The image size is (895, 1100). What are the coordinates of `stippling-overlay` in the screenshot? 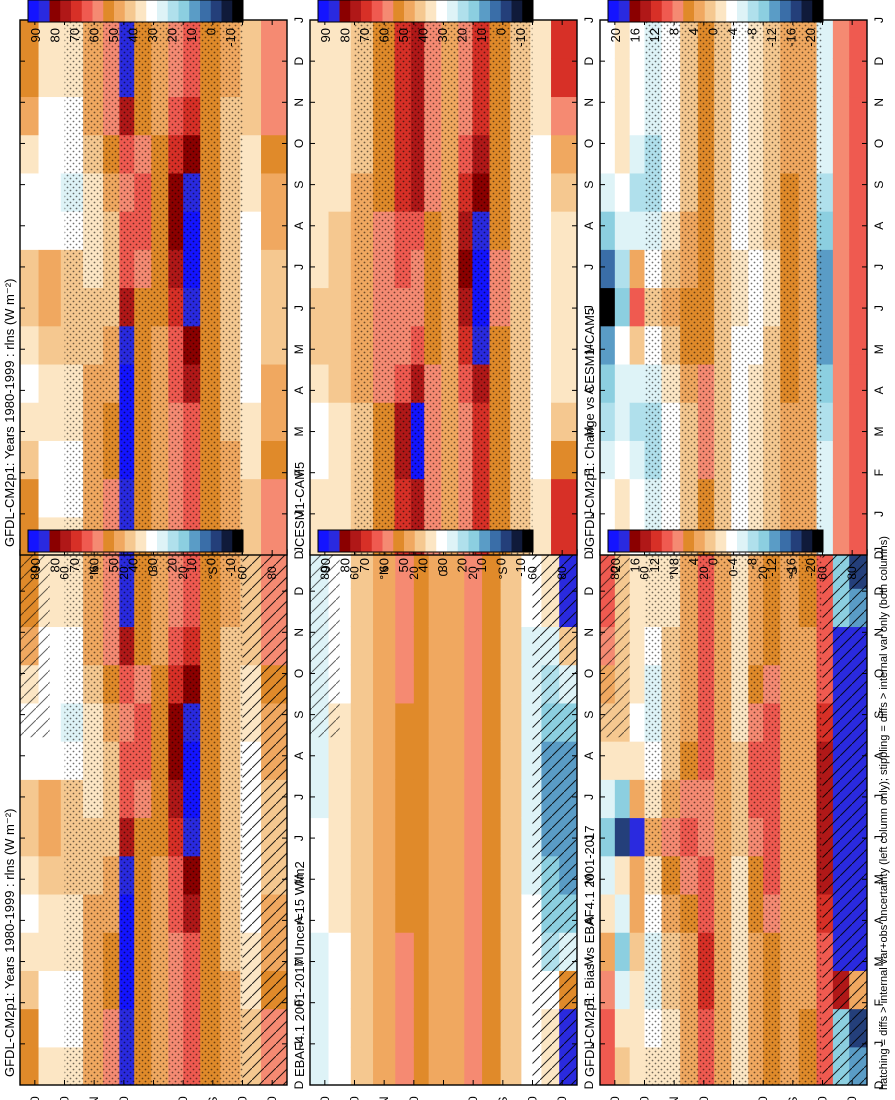 It's located at (153, 817).